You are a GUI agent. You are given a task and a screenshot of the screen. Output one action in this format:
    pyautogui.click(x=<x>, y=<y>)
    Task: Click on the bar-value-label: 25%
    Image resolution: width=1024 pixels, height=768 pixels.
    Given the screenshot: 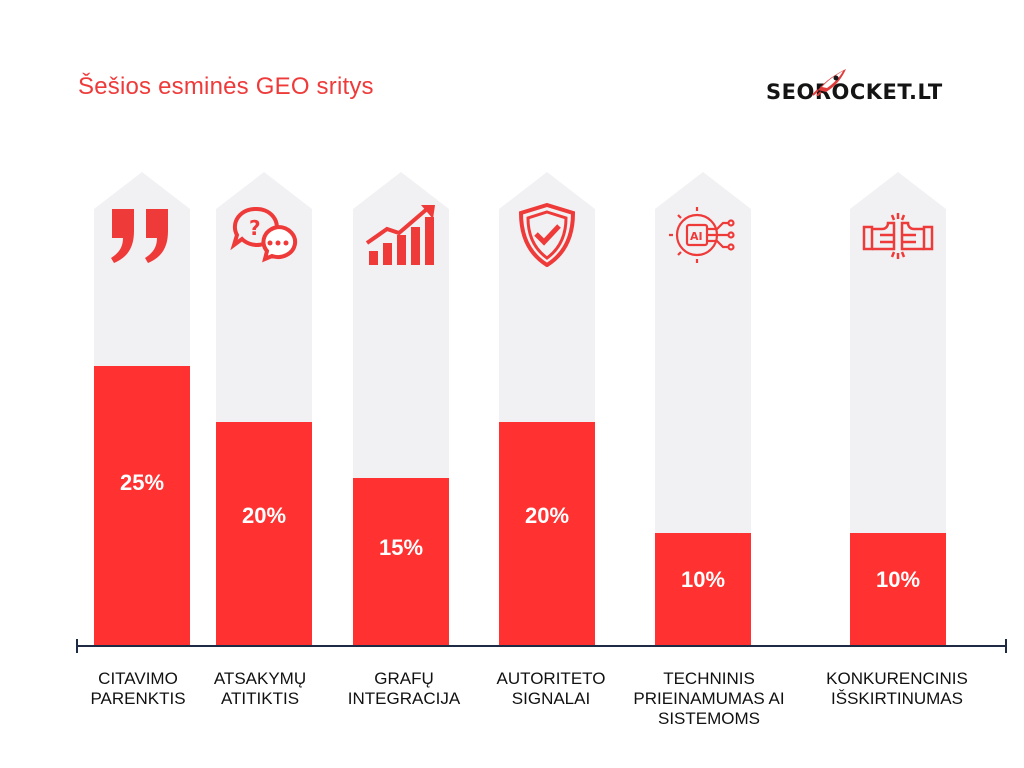 What is the action you would take?
    pyautogui.click(x=142, y=483)
    